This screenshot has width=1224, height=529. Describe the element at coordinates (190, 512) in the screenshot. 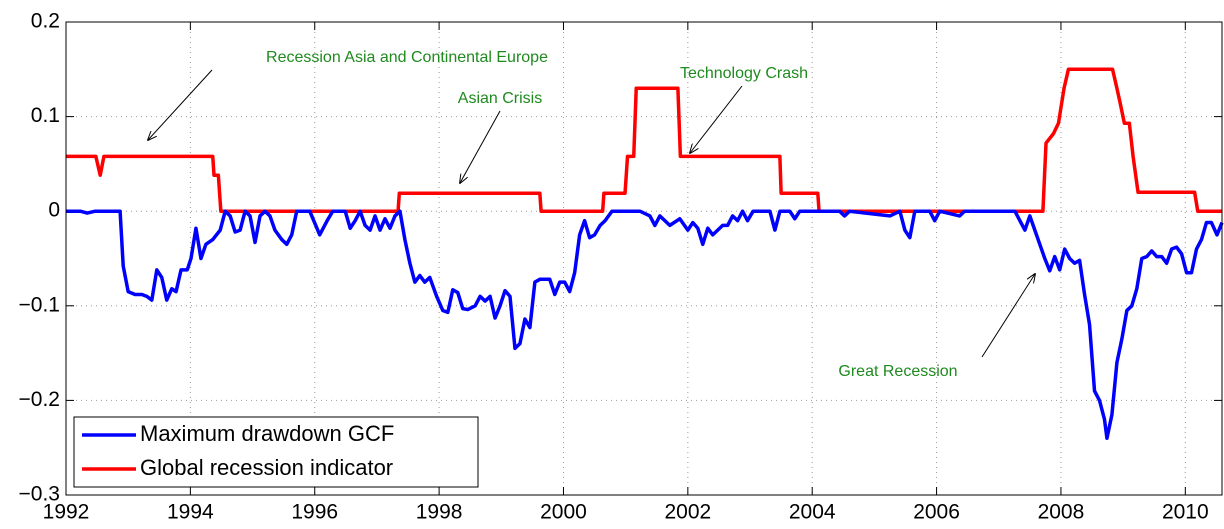

I see `x-tick-label: 1994` at that location.